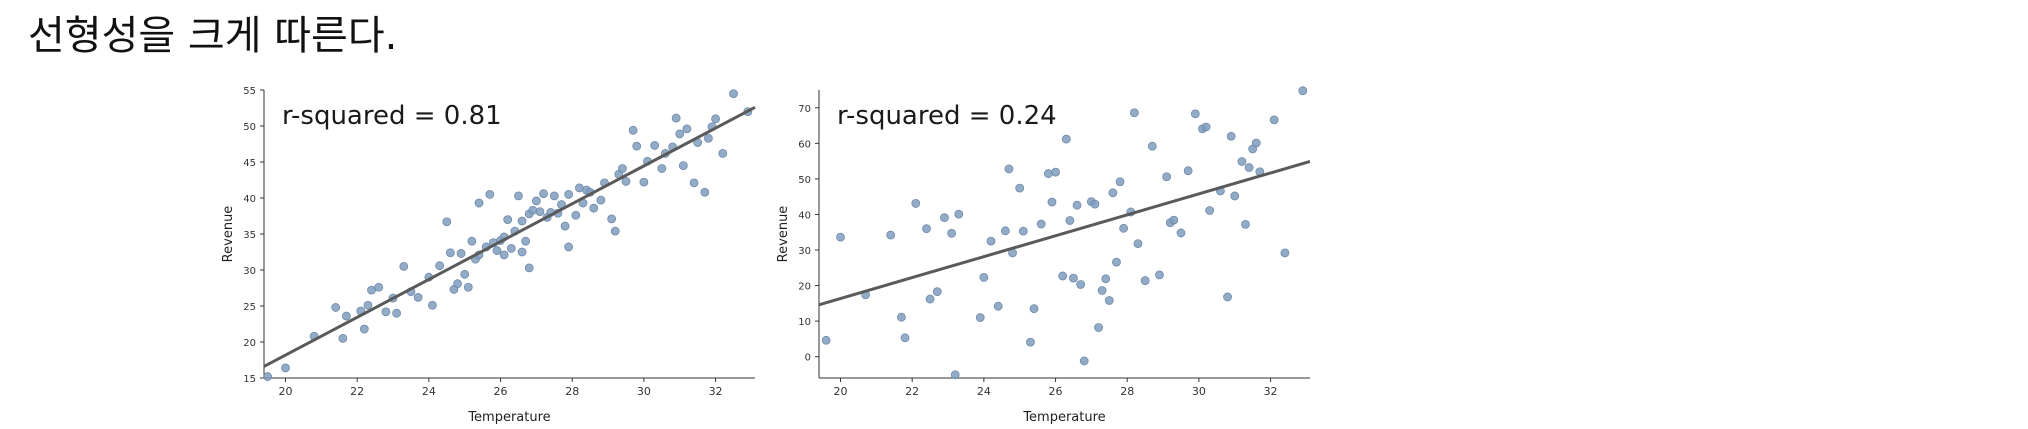 The width and height of the screenshot is (2028, 429). Describe the element at coordinates (804, 287) in the screenshot. I see `y-tick-label: 20` at that location.